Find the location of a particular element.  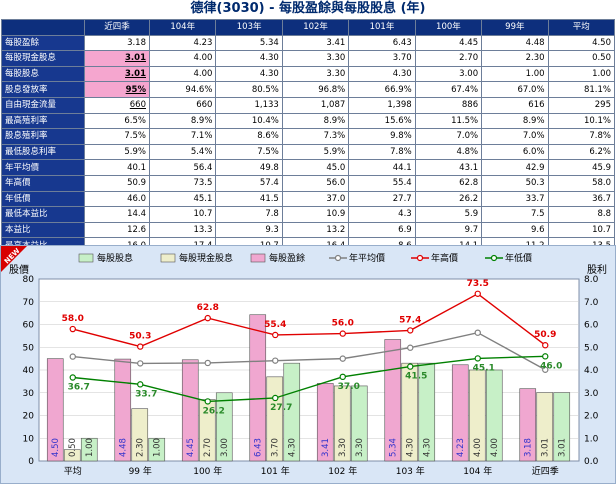

table-cell: 42.9 is located at coordinates (515, 167).